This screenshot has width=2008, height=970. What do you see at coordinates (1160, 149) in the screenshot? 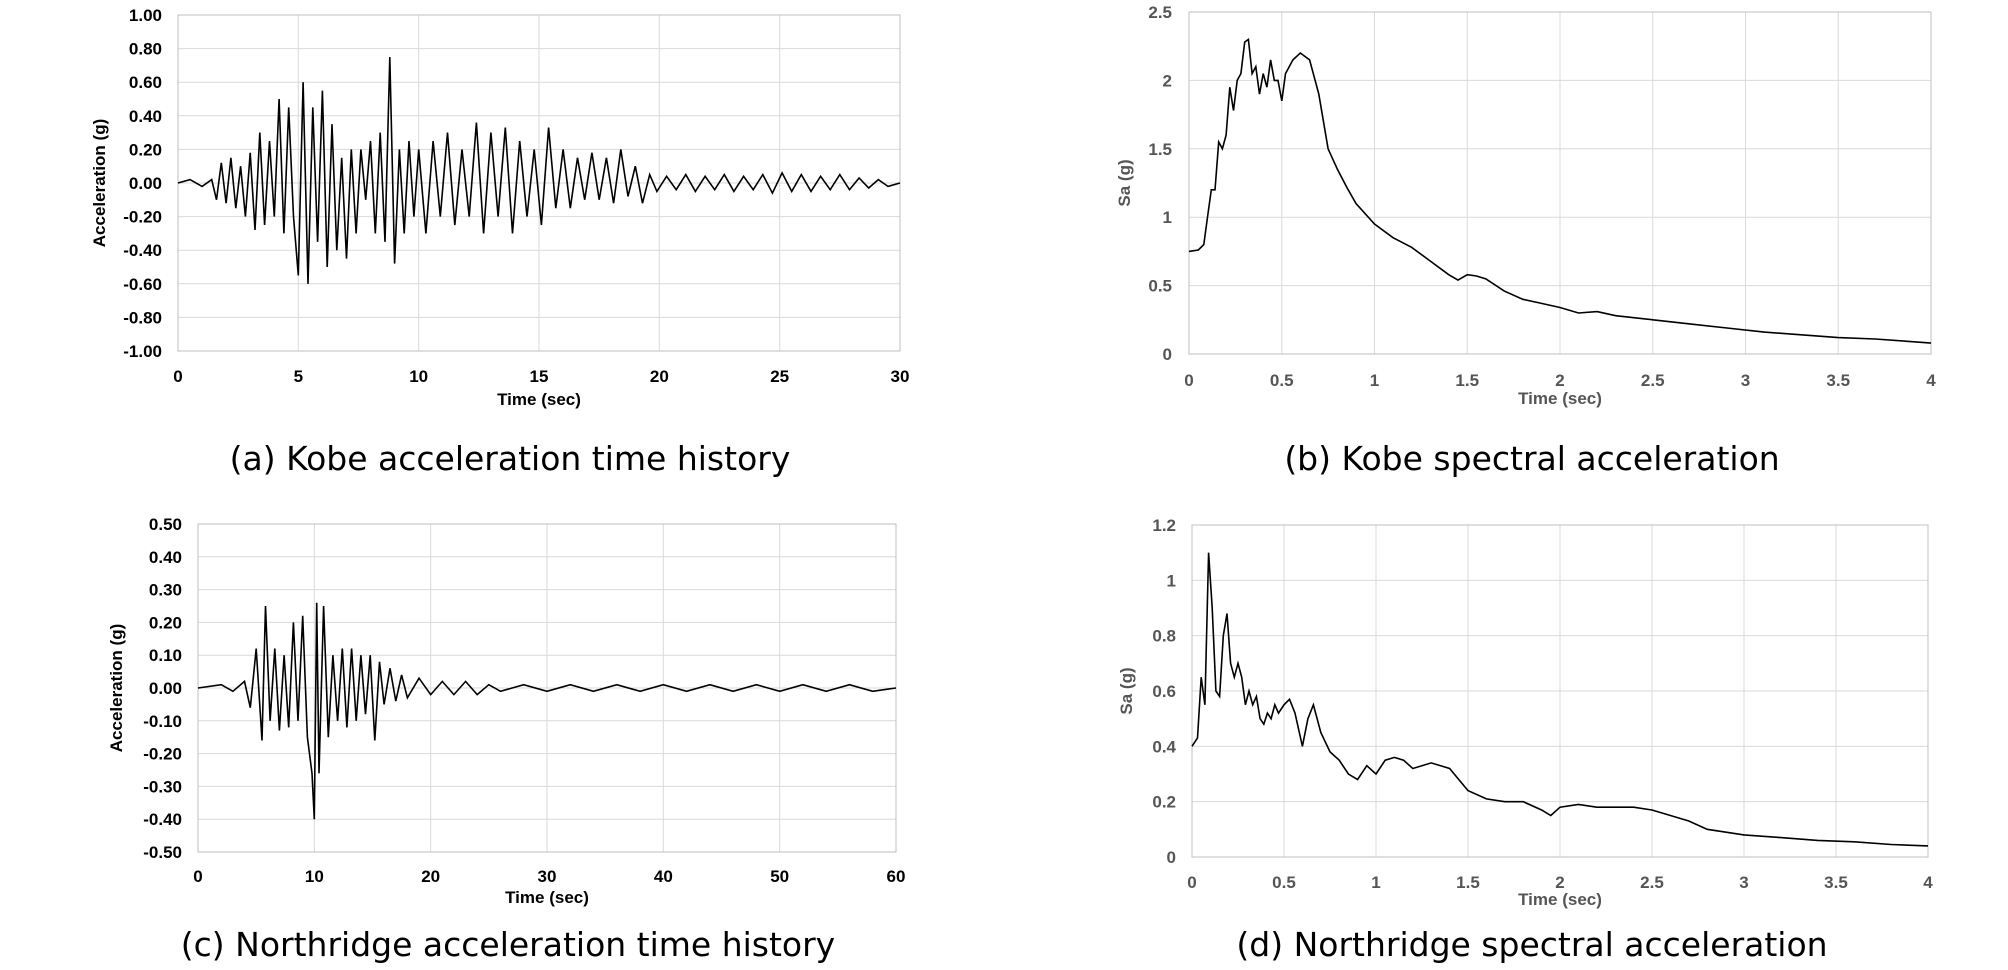
I see `y-tick-label: 1.5` at bounding box center [1160, 149].